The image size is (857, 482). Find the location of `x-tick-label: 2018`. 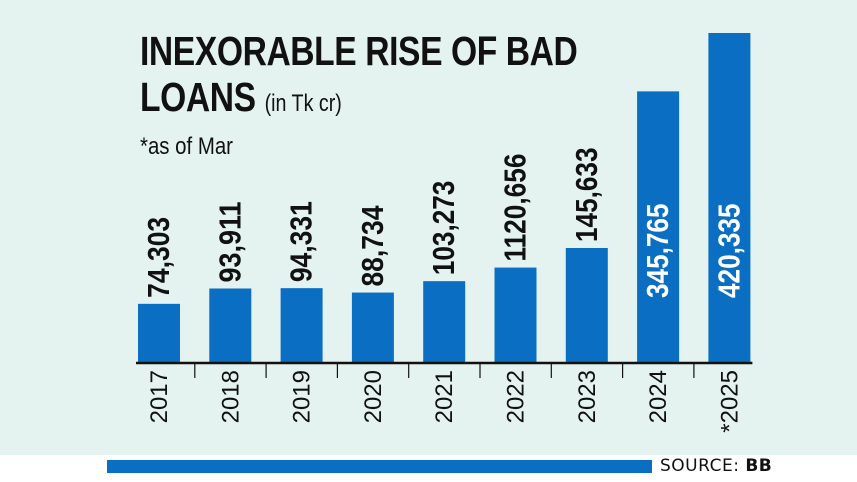

x-tick-label: 2018 is located at coordinates (230, 396).